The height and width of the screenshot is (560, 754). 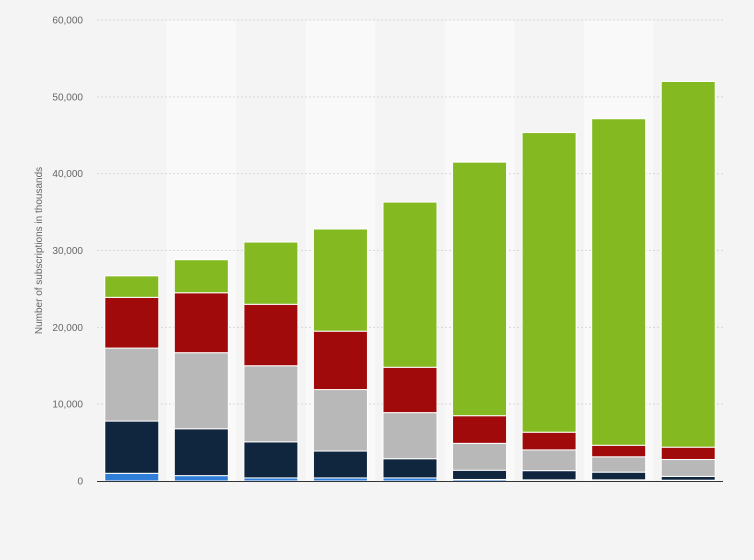 I want to click on y-tick-label: 40,000, so click(x=67, y=174).